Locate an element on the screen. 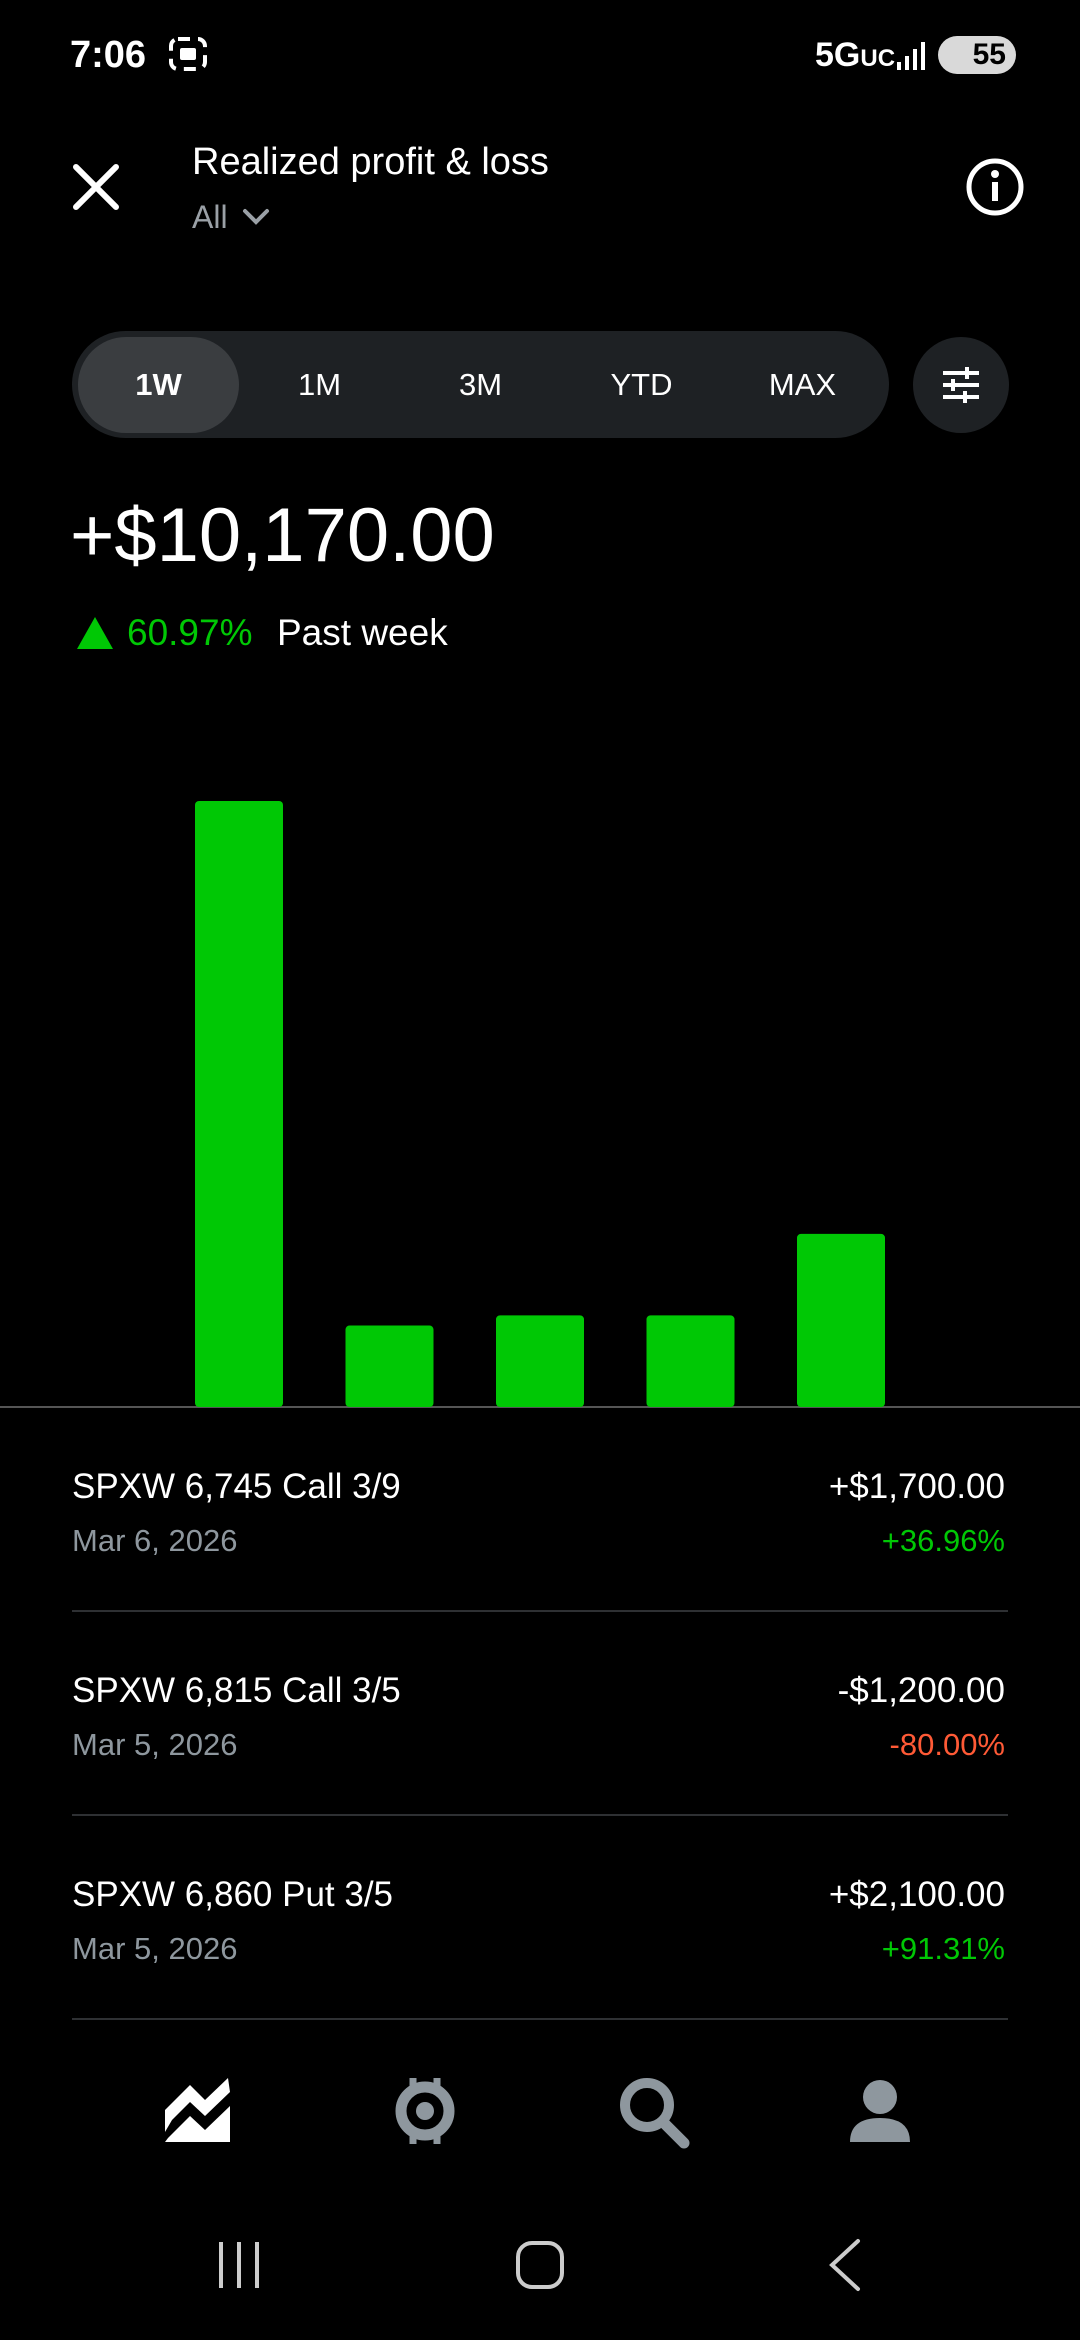 Image resolution: width=1080 pixels, height=2340 pixels. position-percent: -80.00% is located at coordinates (947, 1744).